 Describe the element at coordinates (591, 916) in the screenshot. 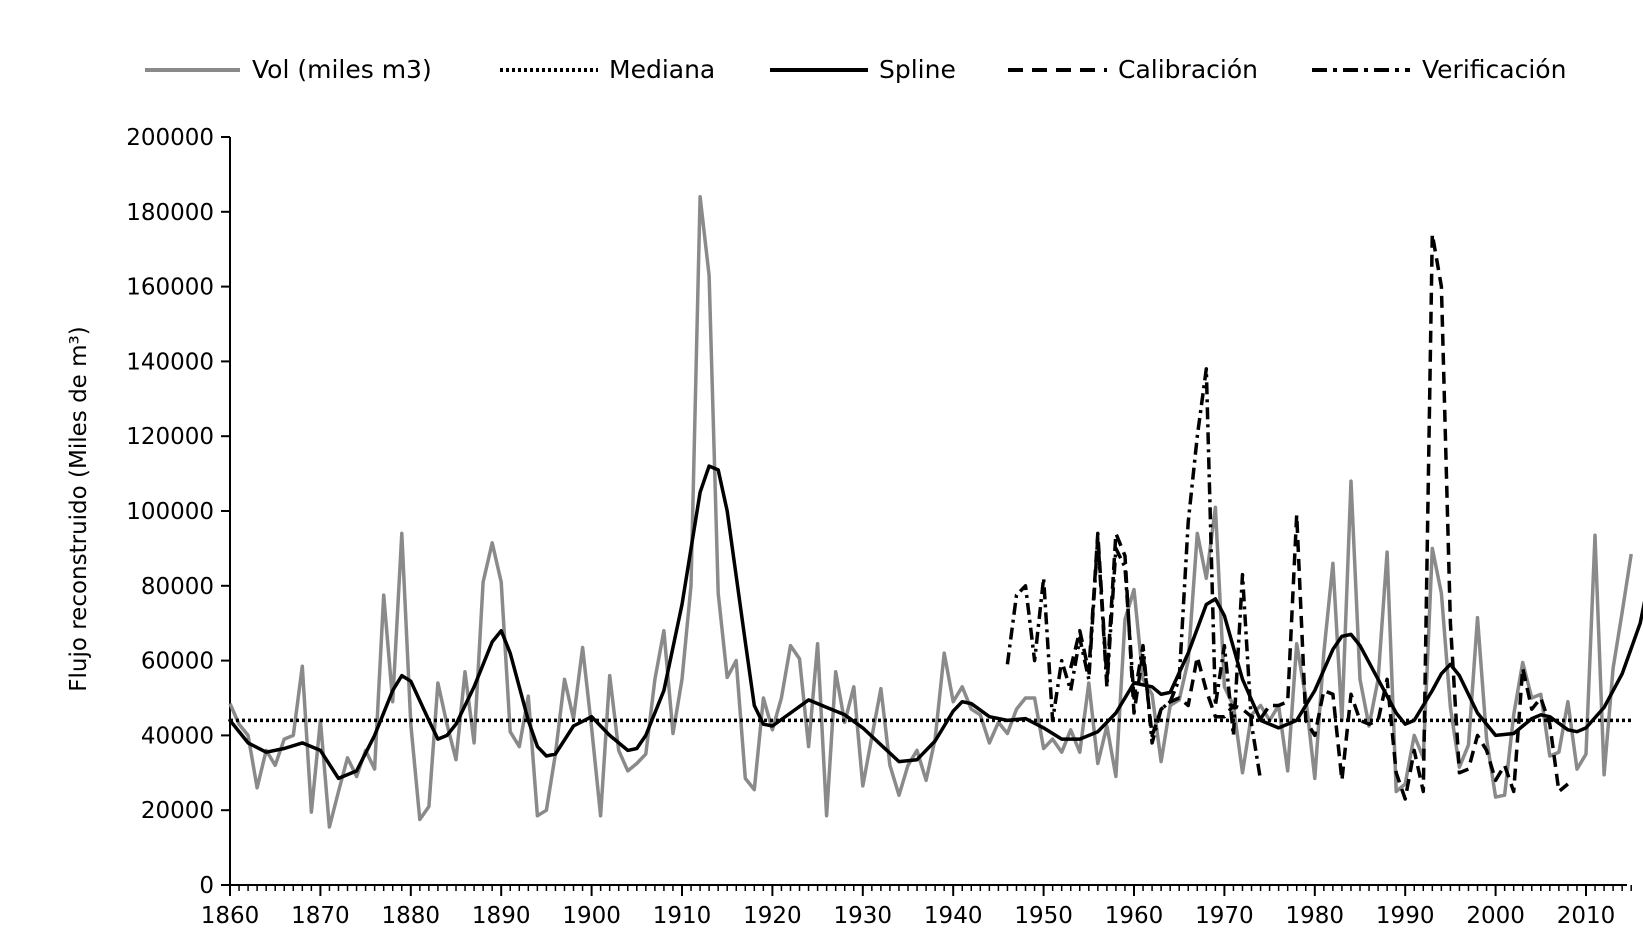

I see `x-tick-label-1900: 1900` at that location.